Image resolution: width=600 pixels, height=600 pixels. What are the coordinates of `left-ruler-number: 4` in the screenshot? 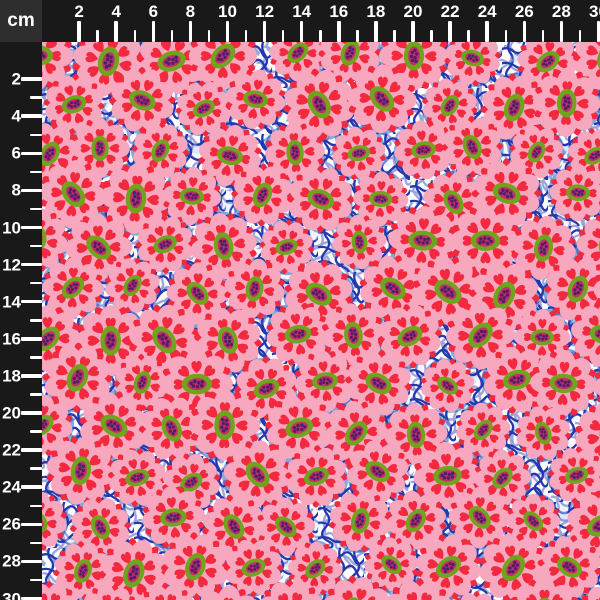 It's located at (16, 116).